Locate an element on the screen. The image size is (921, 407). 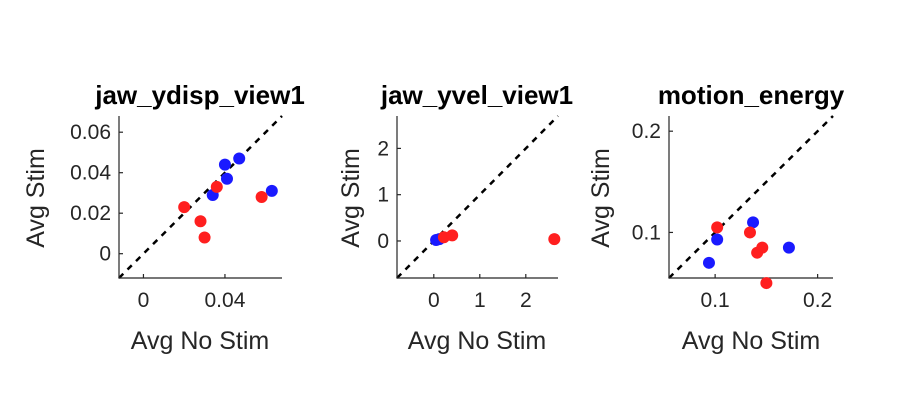
y-tick-label: 0.06 is located at coordinates (90, 132).